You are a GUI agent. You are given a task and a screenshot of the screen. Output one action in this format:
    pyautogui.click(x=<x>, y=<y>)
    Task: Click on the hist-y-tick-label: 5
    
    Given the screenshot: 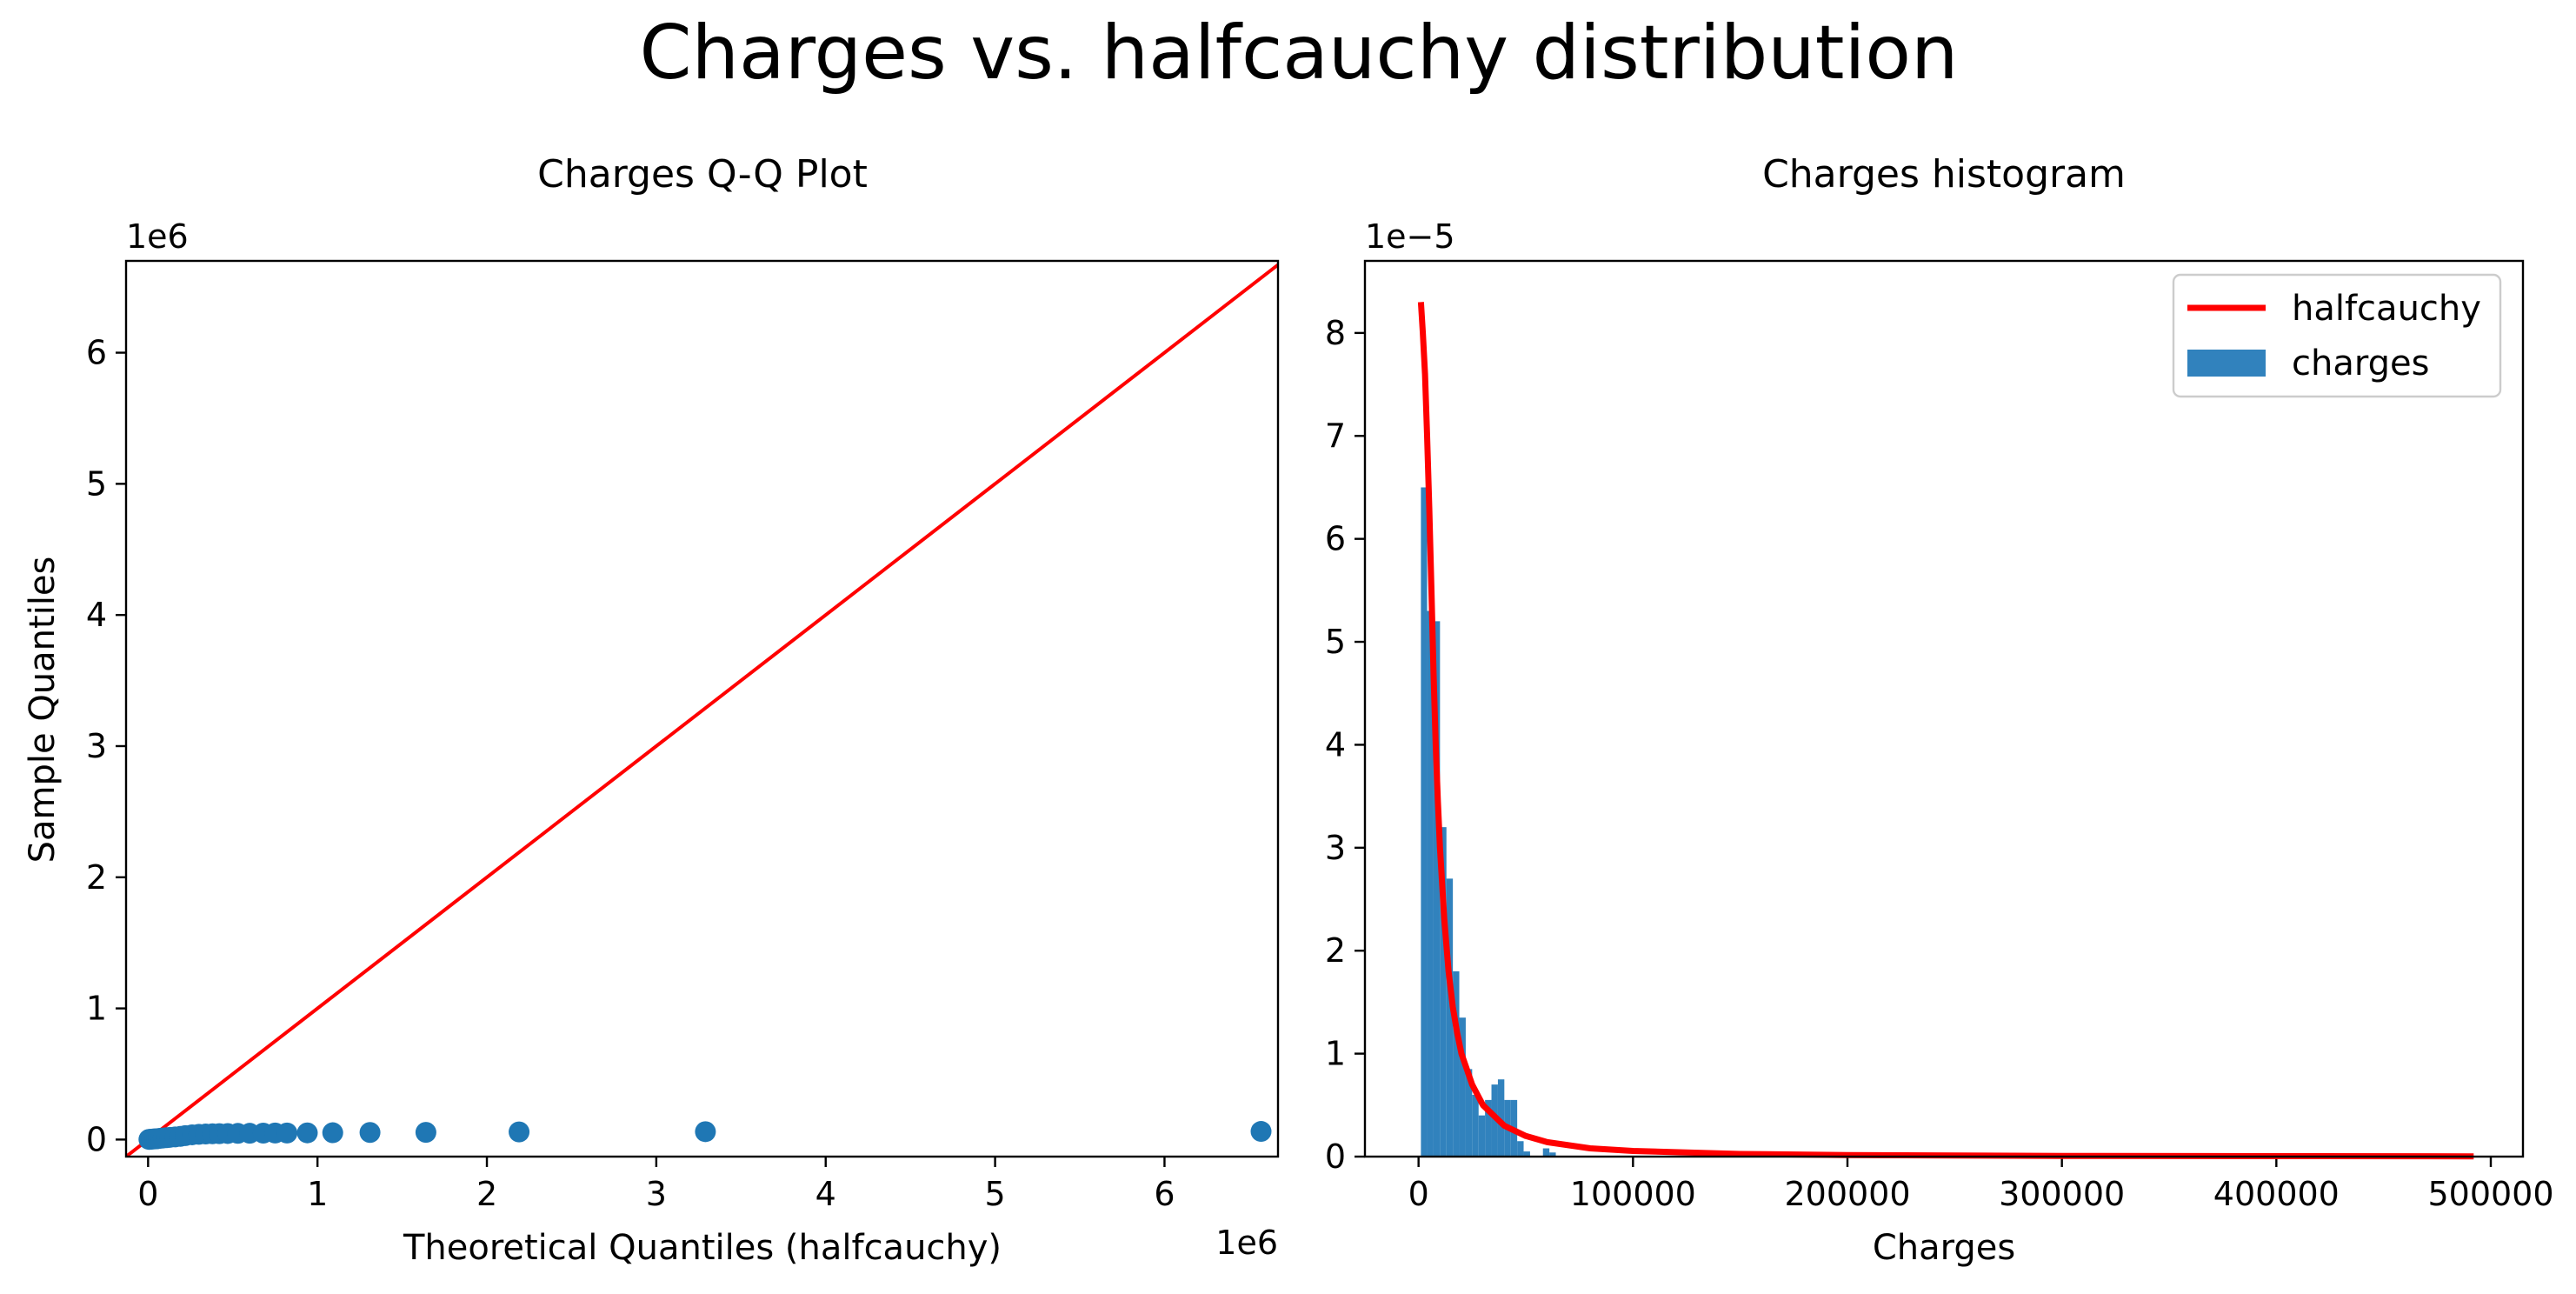 What is the action you would take?
    pyautogui.click(x=1335, y=642)
    